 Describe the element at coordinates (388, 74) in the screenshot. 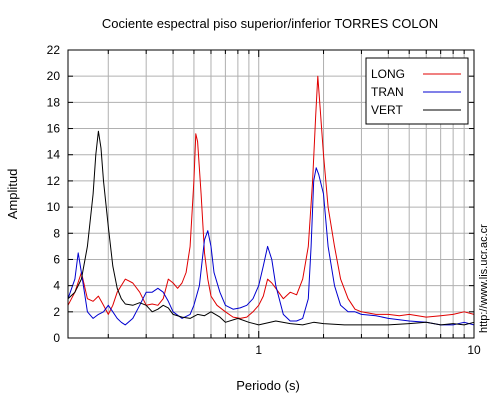

I see `legend-label-long: LONG` at that location.